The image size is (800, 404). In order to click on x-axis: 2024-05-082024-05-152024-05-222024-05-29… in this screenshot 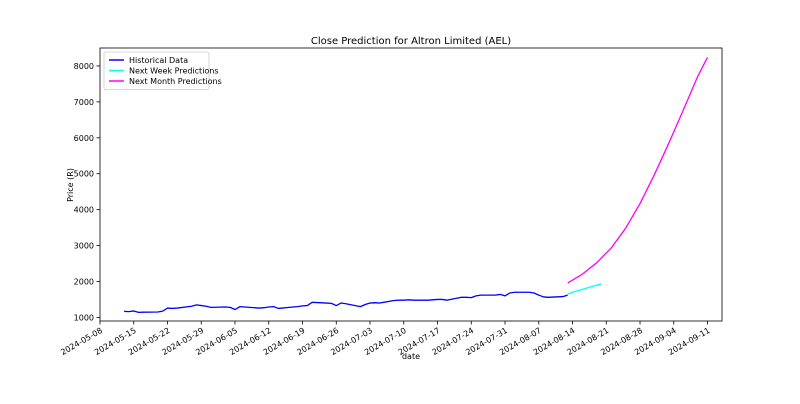, I will do `click(385, 339)`.